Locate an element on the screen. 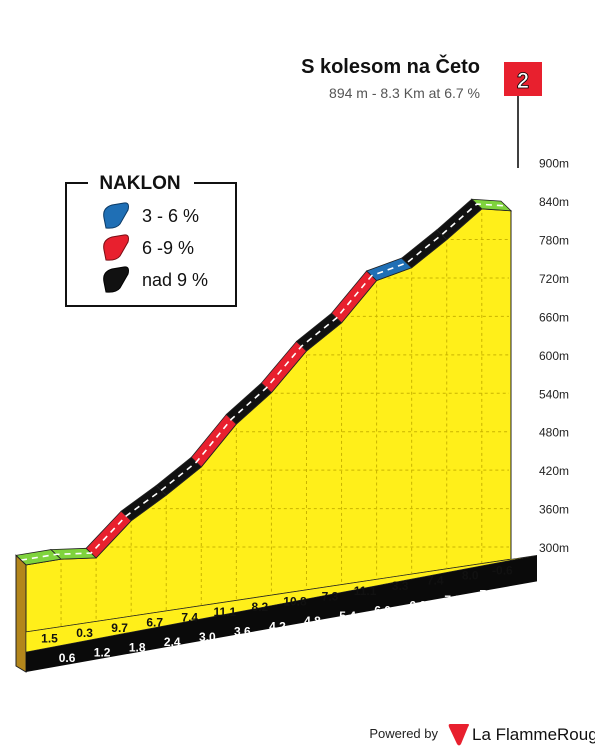 This screenshot has width=595, height=750. km-label: 1.8 is located at coordinates (137, 647).